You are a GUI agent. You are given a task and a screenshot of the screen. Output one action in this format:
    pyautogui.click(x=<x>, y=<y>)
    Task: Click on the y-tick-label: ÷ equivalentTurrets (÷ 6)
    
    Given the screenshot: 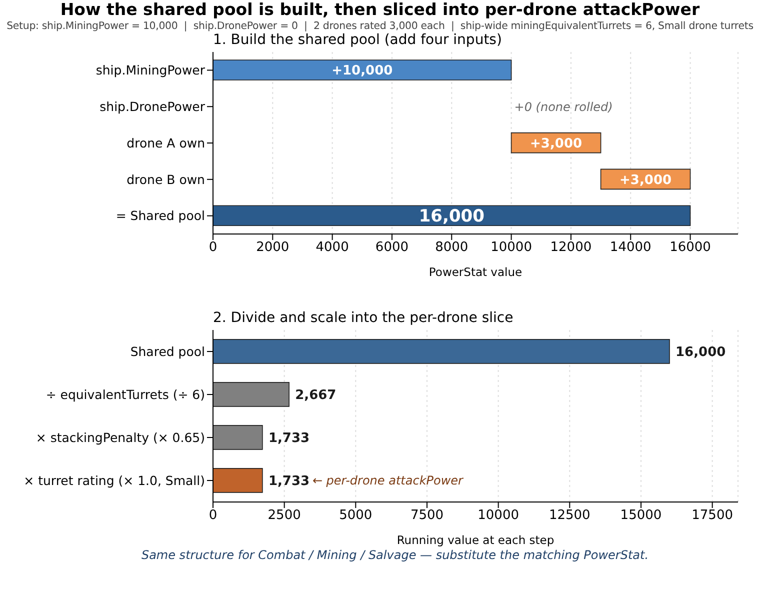 What is the action you would take?
    pyautogui.click(x=125, y=394)
    